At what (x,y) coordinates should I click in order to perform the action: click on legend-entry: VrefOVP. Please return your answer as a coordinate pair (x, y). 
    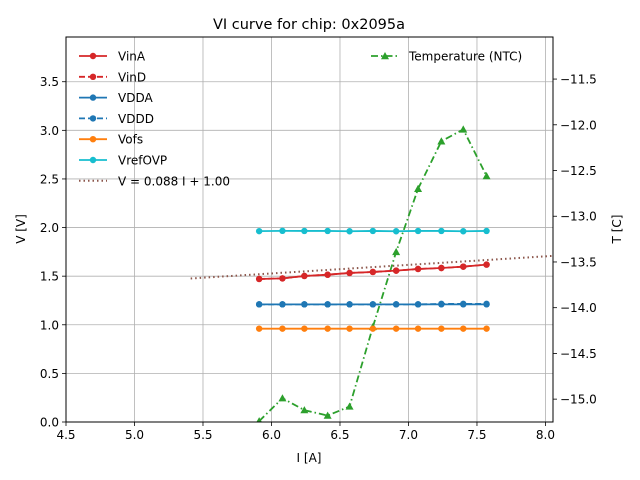
    Looking at the image, I should click on (123, 161).